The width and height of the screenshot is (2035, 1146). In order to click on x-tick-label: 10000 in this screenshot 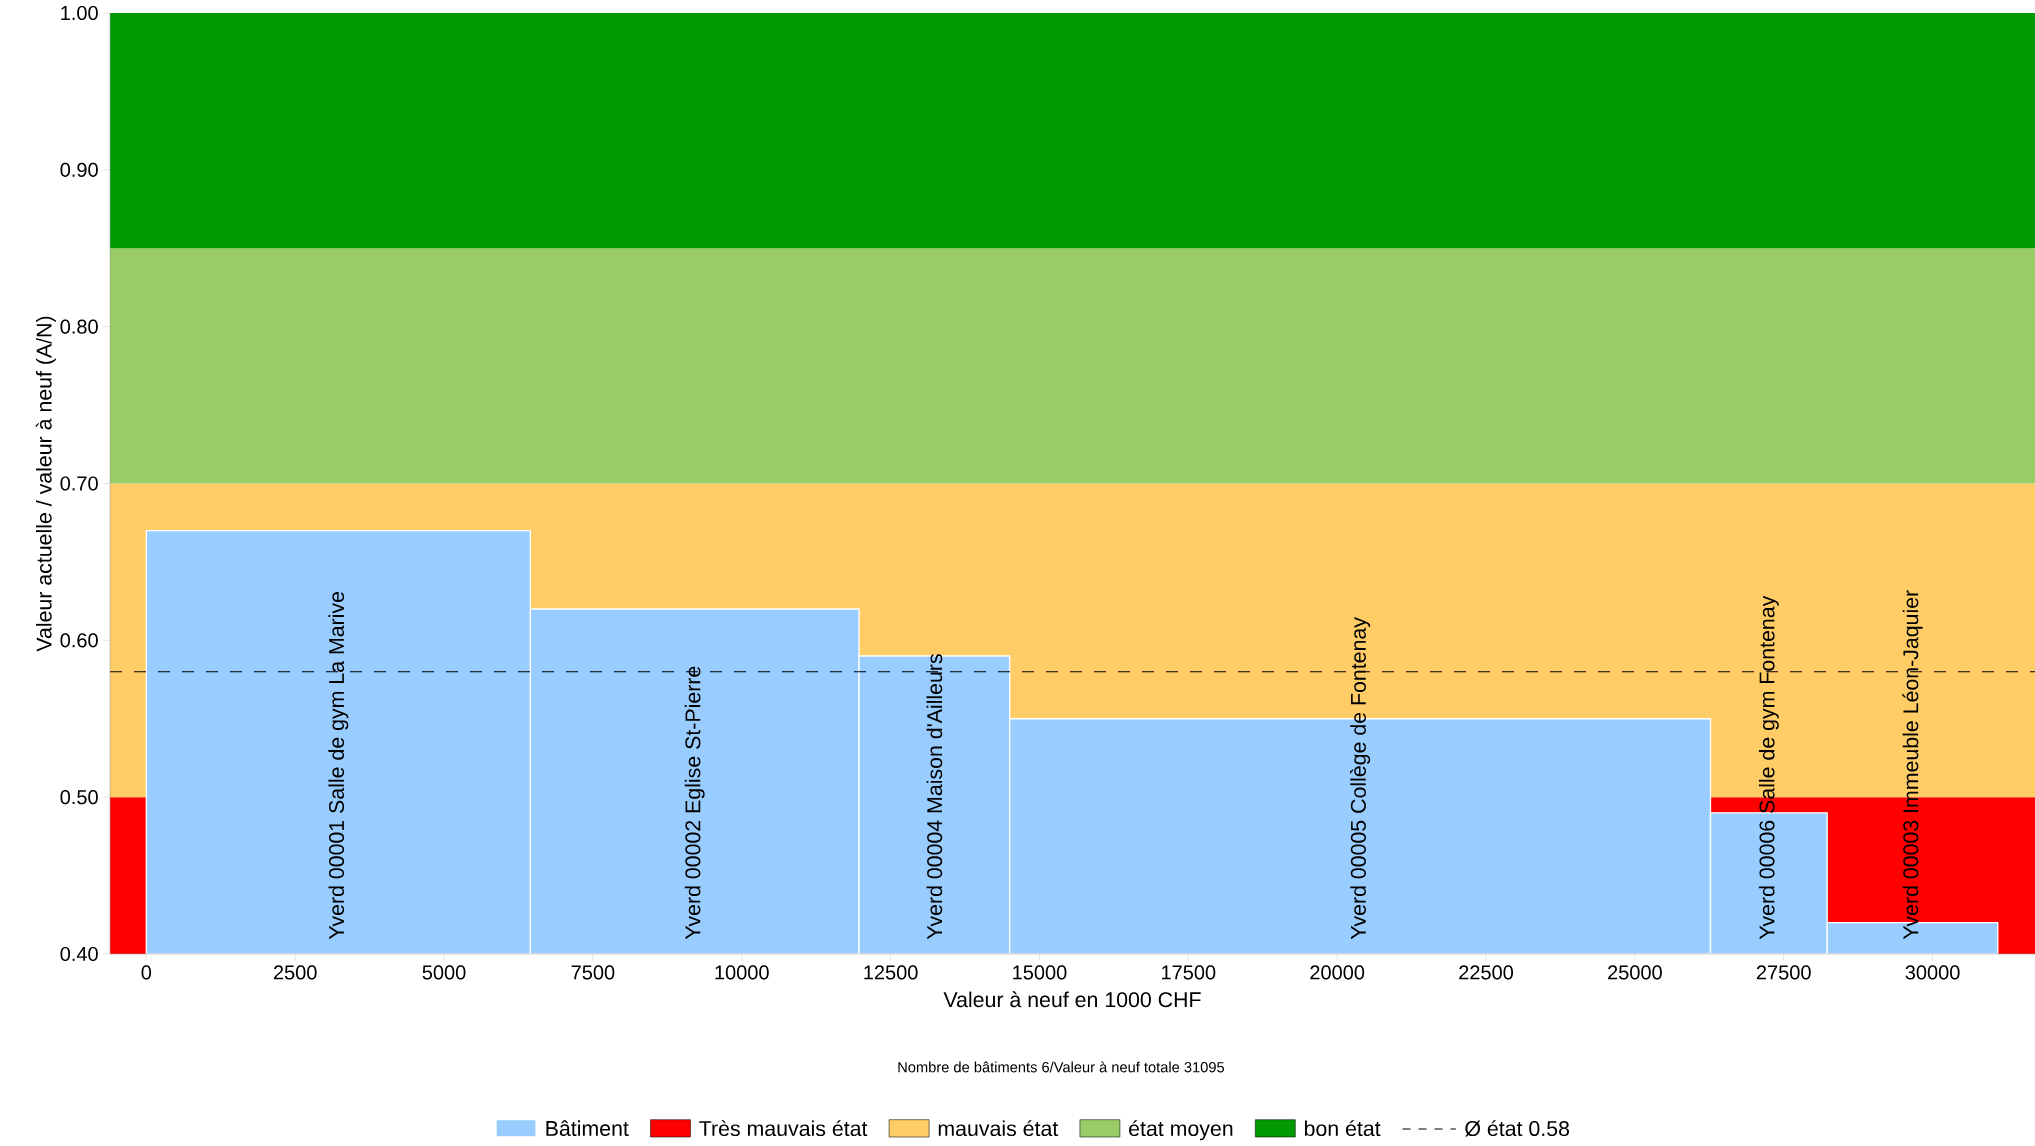, I will do `click(742, 972)`.